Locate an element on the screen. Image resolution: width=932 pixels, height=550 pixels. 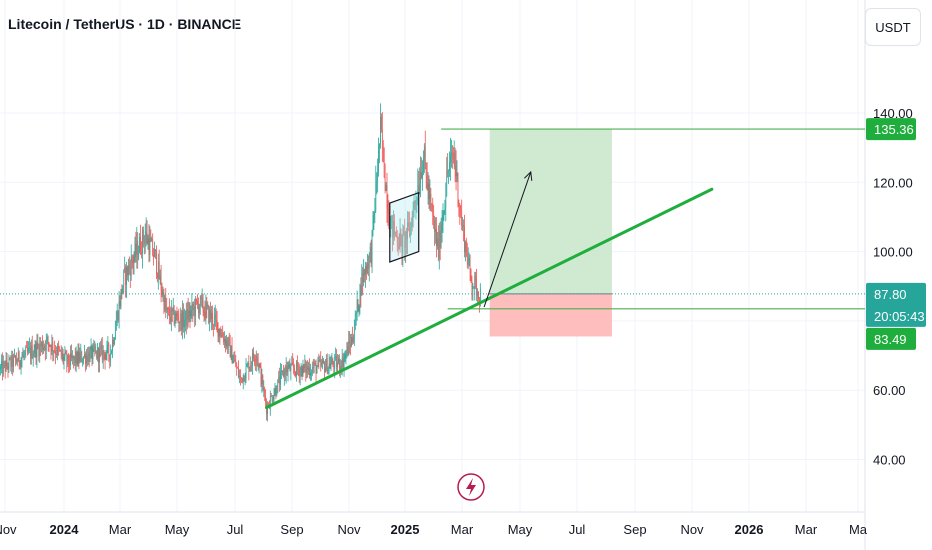
price-tag-target is located at coordinates (891, 129).